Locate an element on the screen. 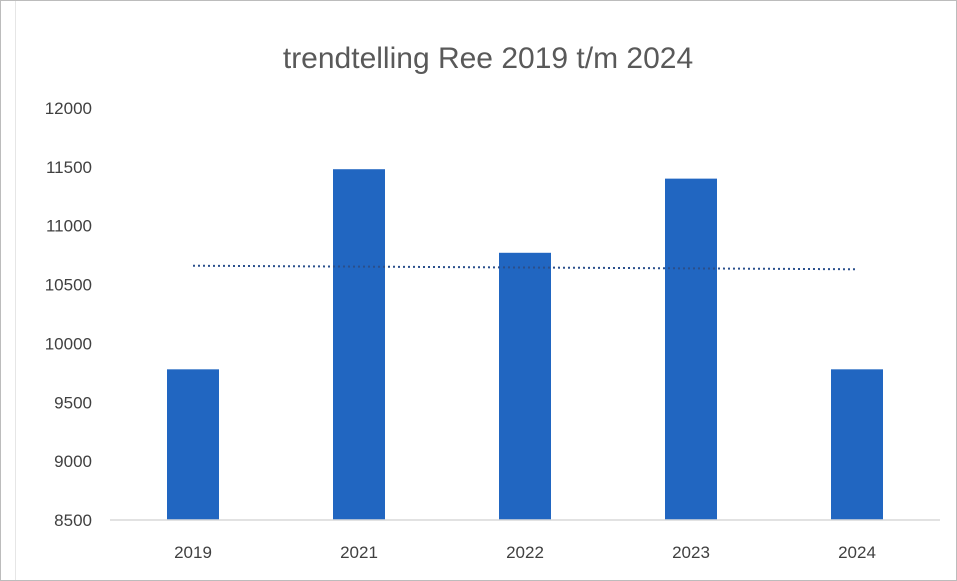 The height and width of the screenshot is (581, 957). y-tick-label: 8500 is located at coordinates (73, 520).